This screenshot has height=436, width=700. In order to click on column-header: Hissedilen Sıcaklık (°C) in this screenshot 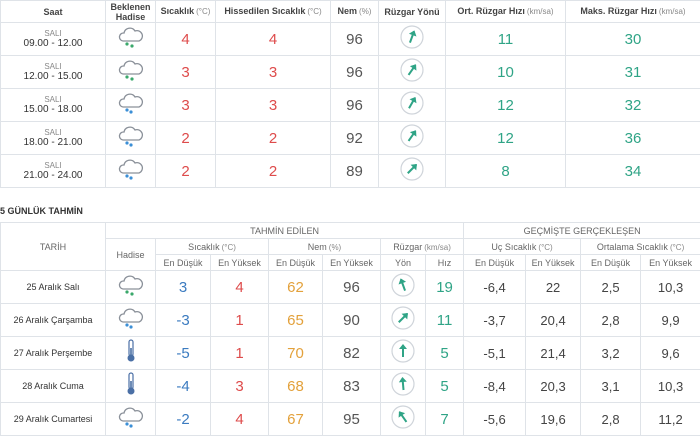, I will do `click(273, 11)`.